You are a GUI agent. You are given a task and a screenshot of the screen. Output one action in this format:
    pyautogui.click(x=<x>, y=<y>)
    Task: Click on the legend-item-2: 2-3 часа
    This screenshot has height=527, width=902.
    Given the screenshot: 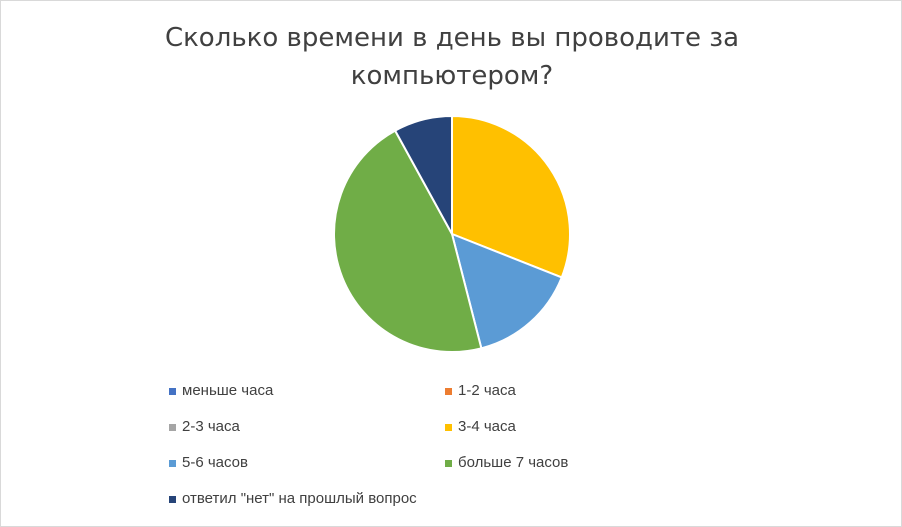 What is the action you would take?
    pyautogui.click(x=204, y=427)
    